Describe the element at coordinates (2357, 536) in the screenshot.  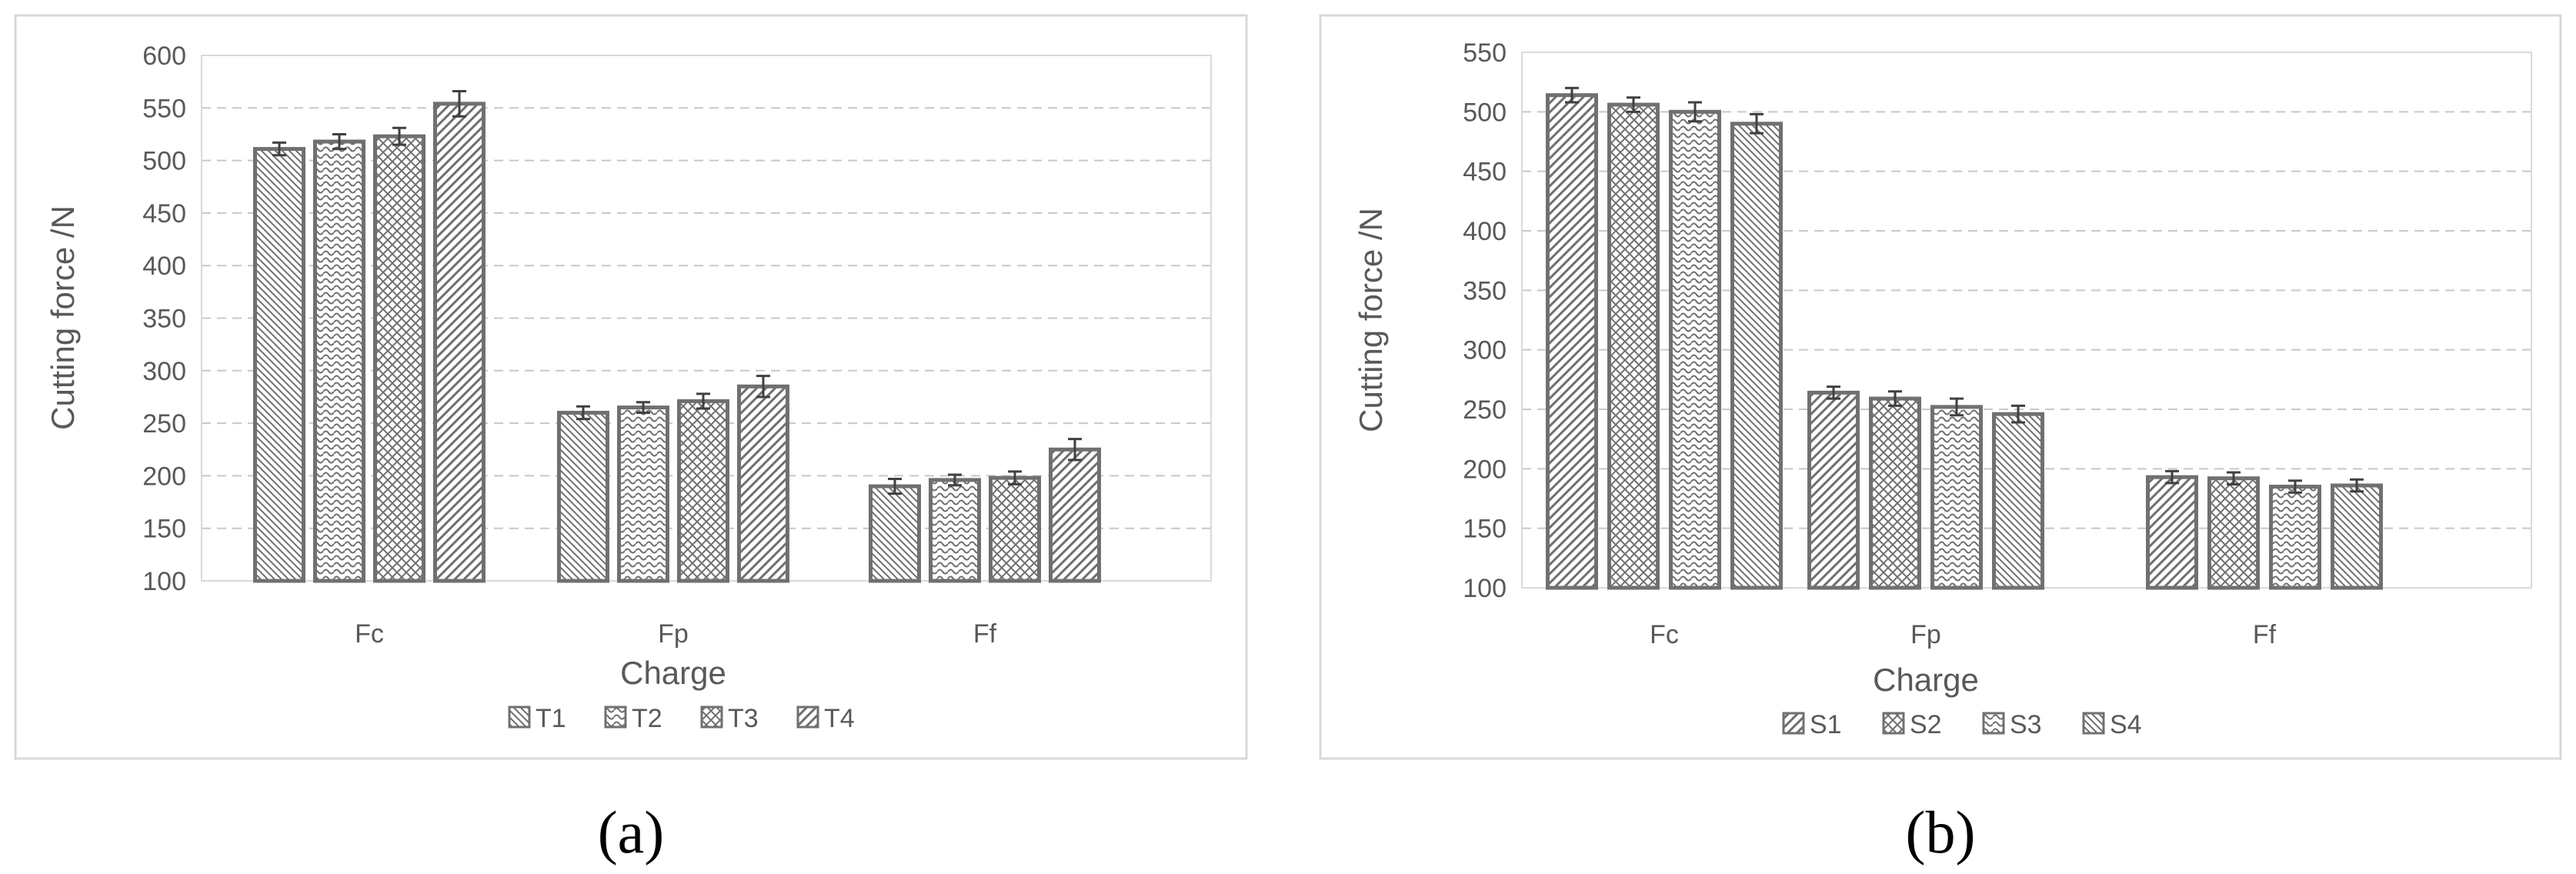
I see `bar-S4-Ff` at that location.